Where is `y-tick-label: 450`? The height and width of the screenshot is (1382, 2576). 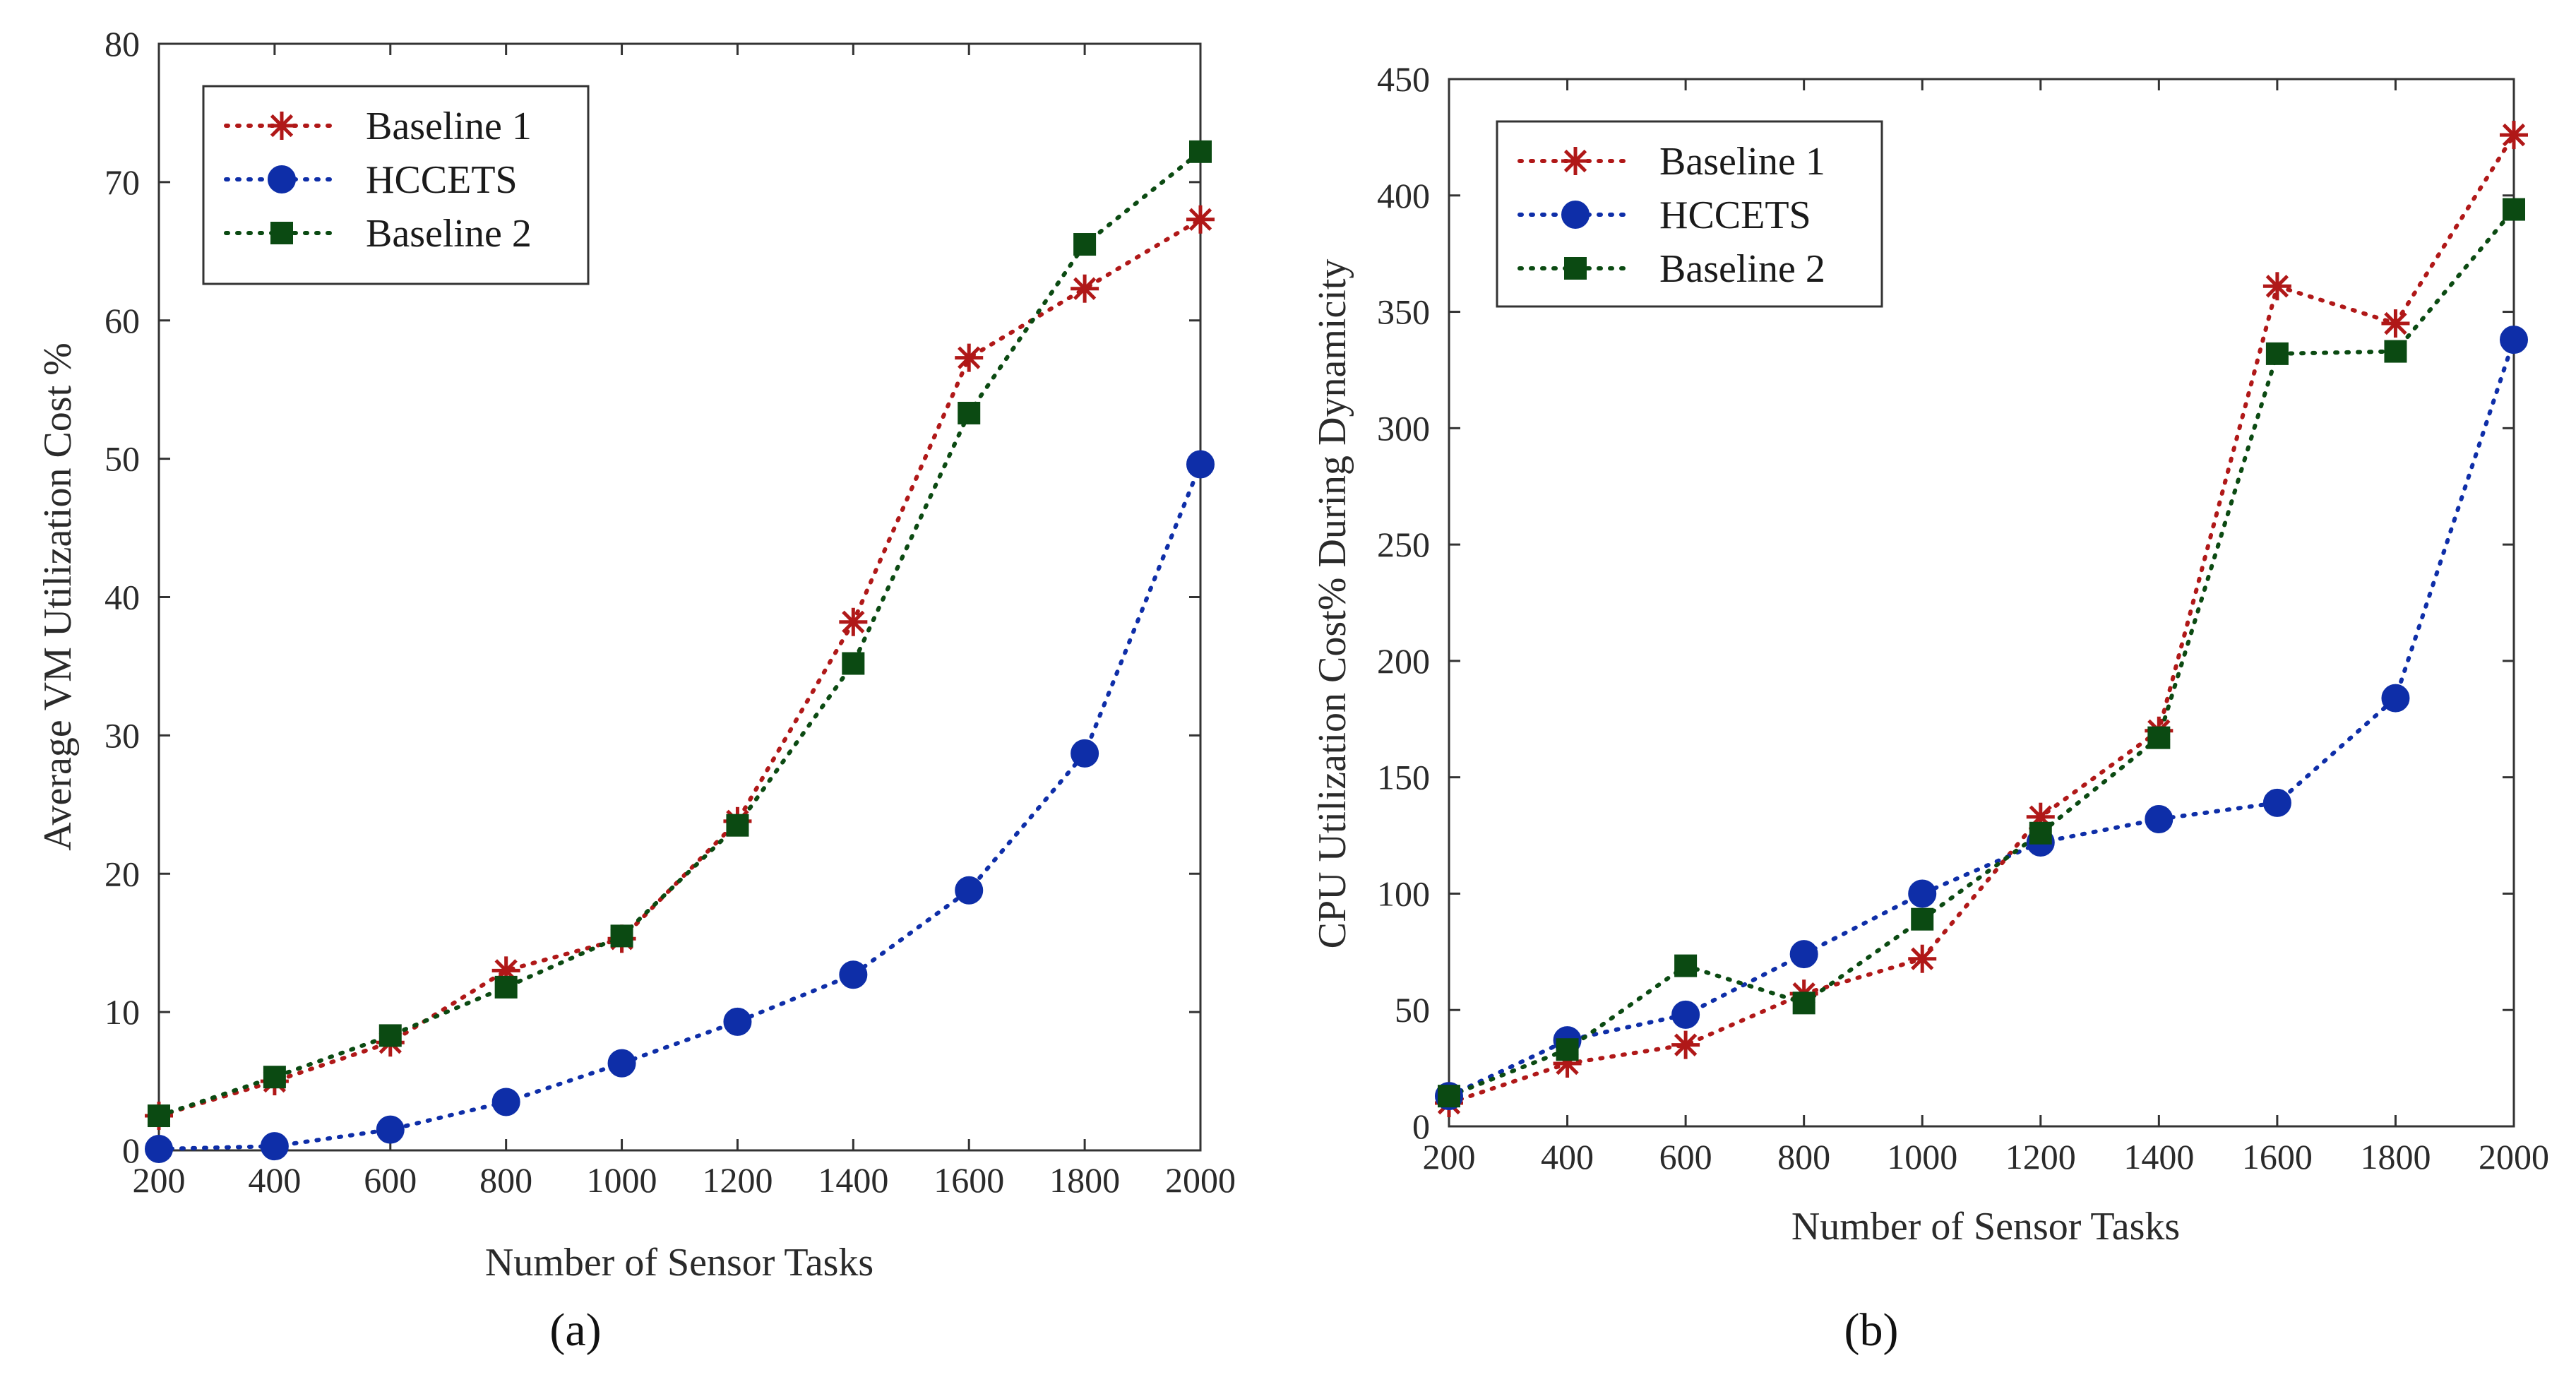 y-tick-label: 450 is located at coordinates (1403, 79).